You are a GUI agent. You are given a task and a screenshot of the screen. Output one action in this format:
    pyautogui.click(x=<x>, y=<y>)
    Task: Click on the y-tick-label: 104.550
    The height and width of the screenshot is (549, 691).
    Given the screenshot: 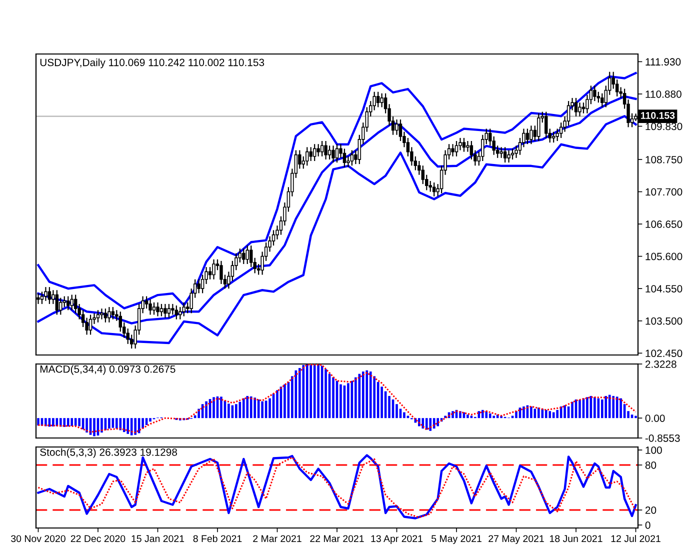 What is the action you would take?
    pyautogui.click(x=664, y=288)
    